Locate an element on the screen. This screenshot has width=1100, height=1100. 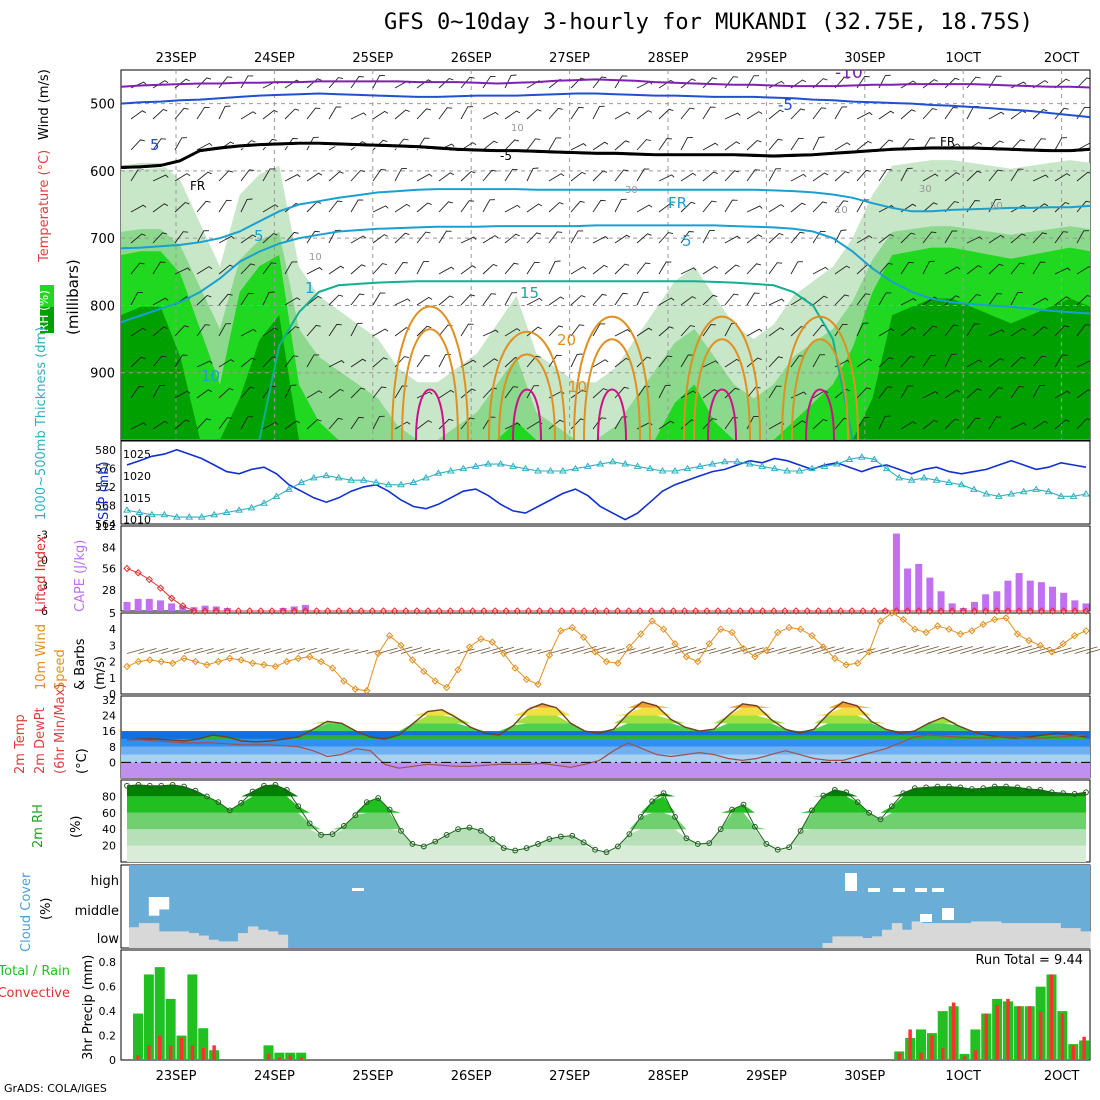
date-label-top: 24SEP is located at coordinates (274, 58).